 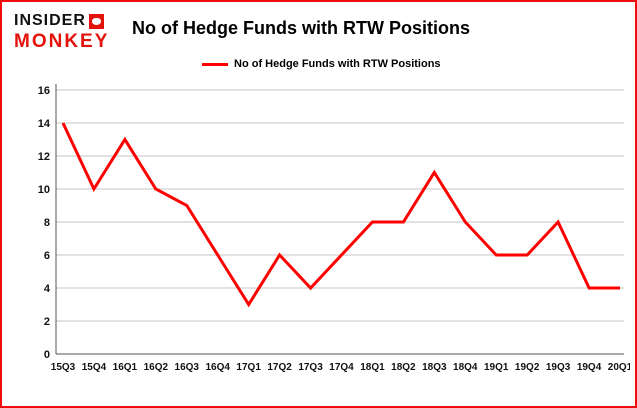 I want to click on y-tick-label: 8, so click(x=47, y=223).